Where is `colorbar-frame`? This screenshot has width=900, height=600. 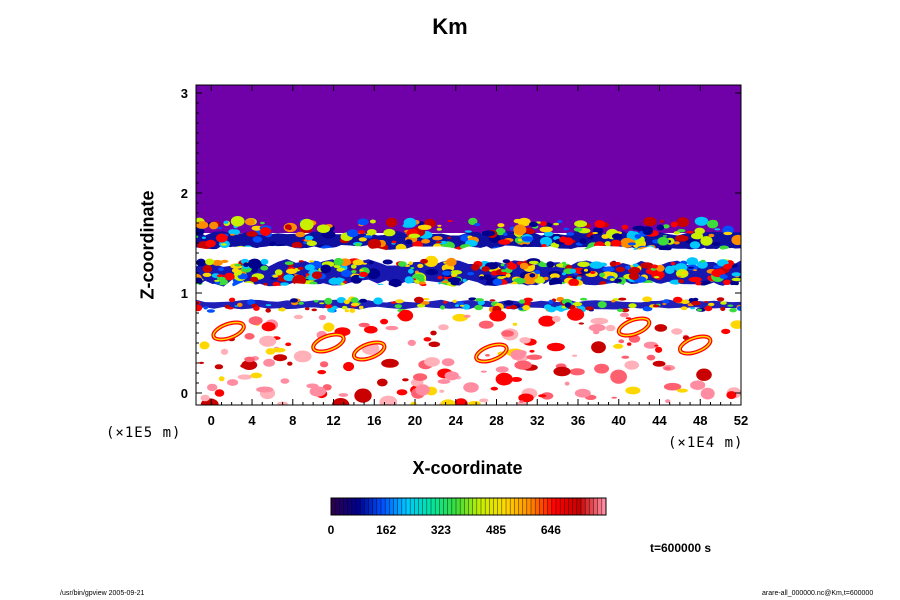
colorbar-frame is located at coordinates (468, 506).